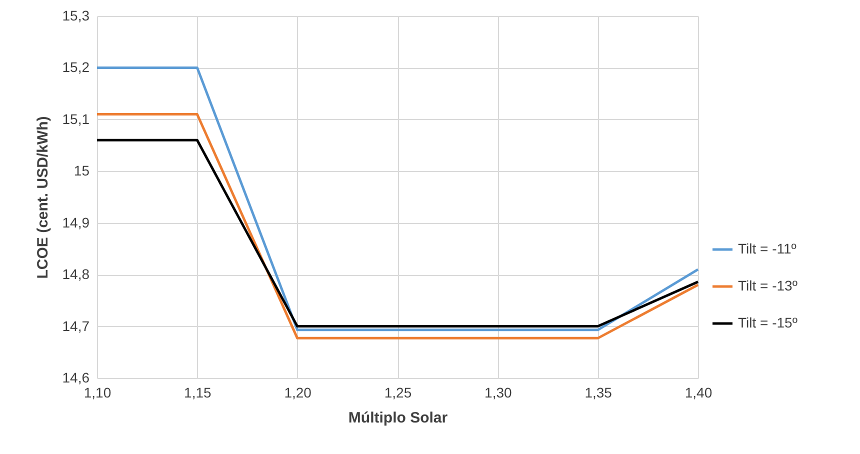  I want to click on x-tick-label: 1,30, so click(498, 392).